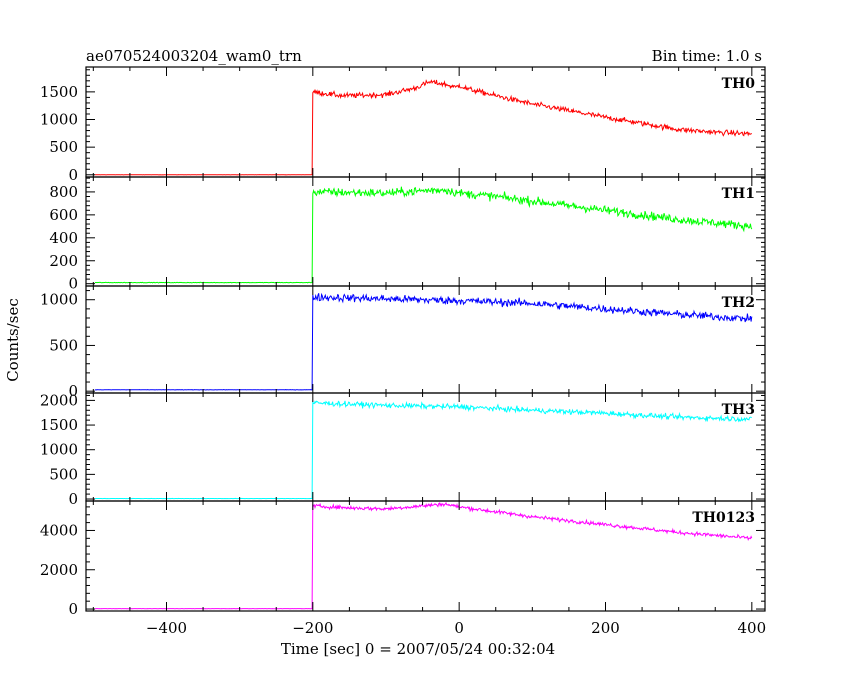 The image size is (850, 680). Describe the element at coordinates (166, 628) in the screenshot. I see `x-tick-label: −400` at that location.